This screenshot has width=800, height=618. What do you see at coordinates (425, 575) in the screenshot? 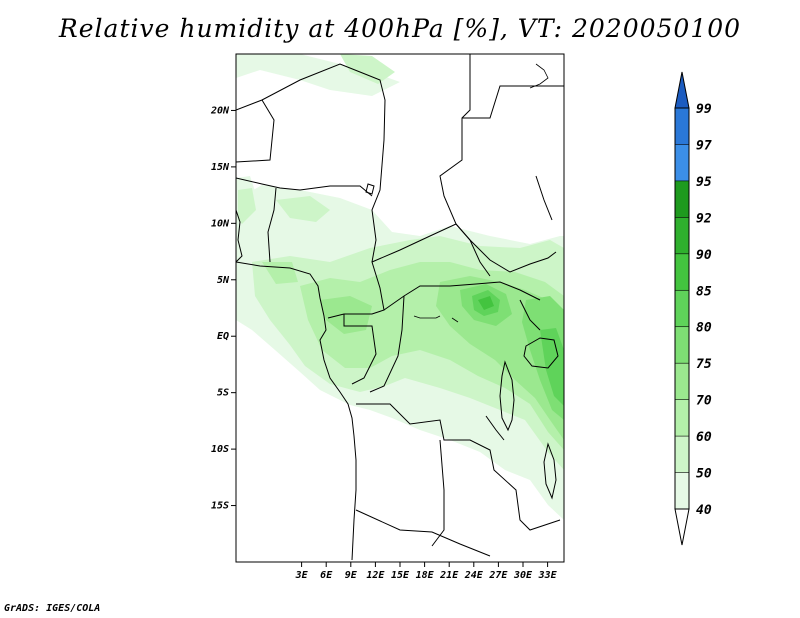
I see `lon-tick-label: 18E` at bounding box center [425, 575].